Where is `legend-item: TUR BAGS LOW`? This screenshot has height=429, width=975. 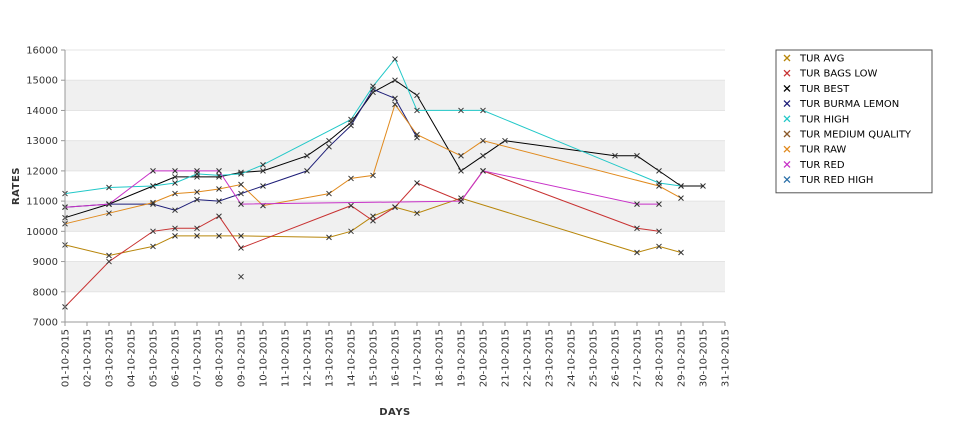
legend-item: TUR BAGS LOW is located at coordinates (830, 74).